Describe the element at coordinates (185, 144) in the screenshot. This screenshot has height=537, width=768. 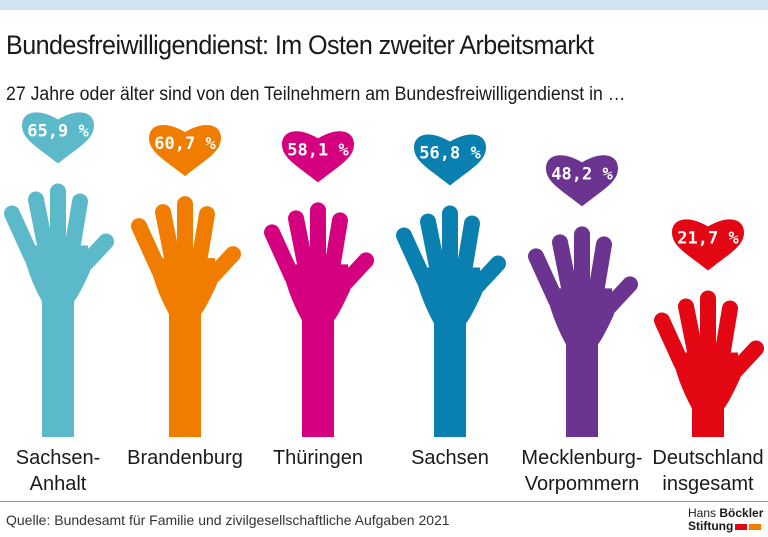
I see `data-label: 60,7 %` at that location.